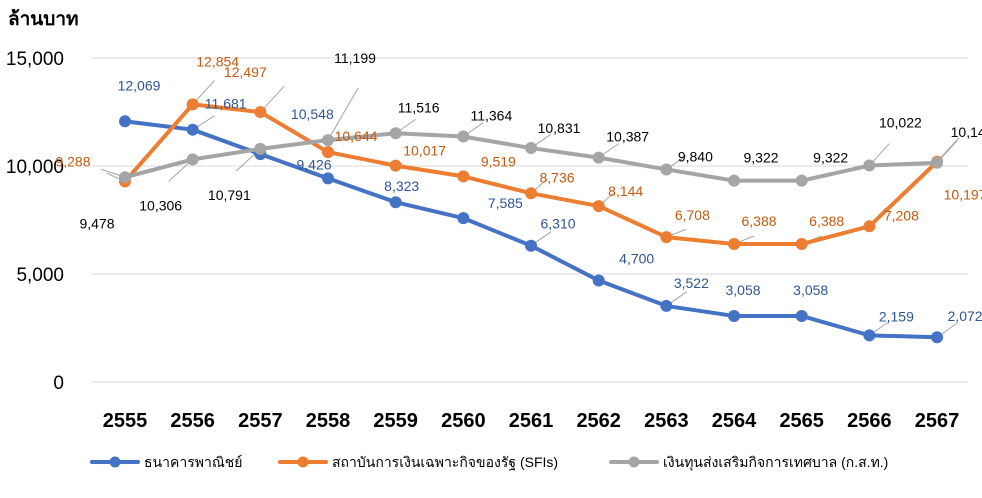  What do you see at coordinates (395, 421) in the screenshot?
I see `x-tick-label: 2559` at bounding box center [395, 421].